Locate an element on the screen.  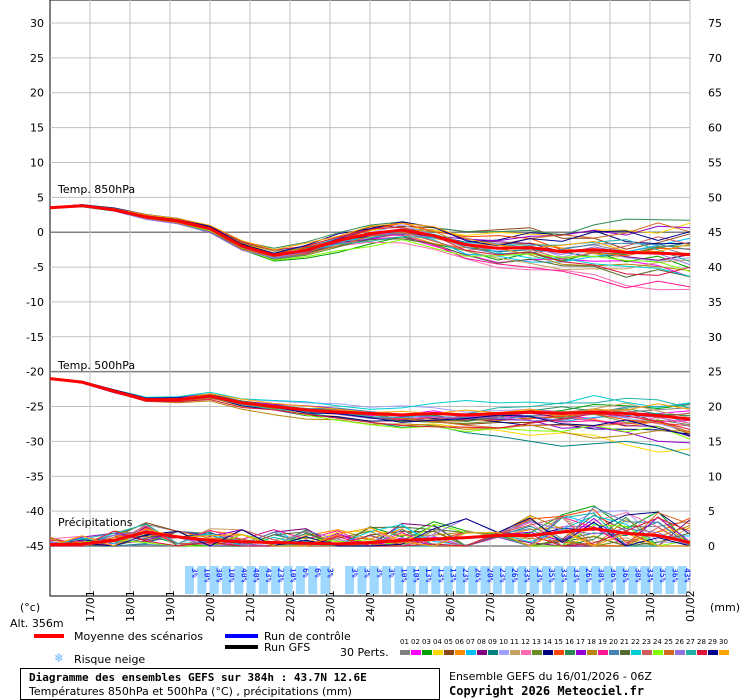
legend-control: Run de contrôle is located at coordinates (307, 636).